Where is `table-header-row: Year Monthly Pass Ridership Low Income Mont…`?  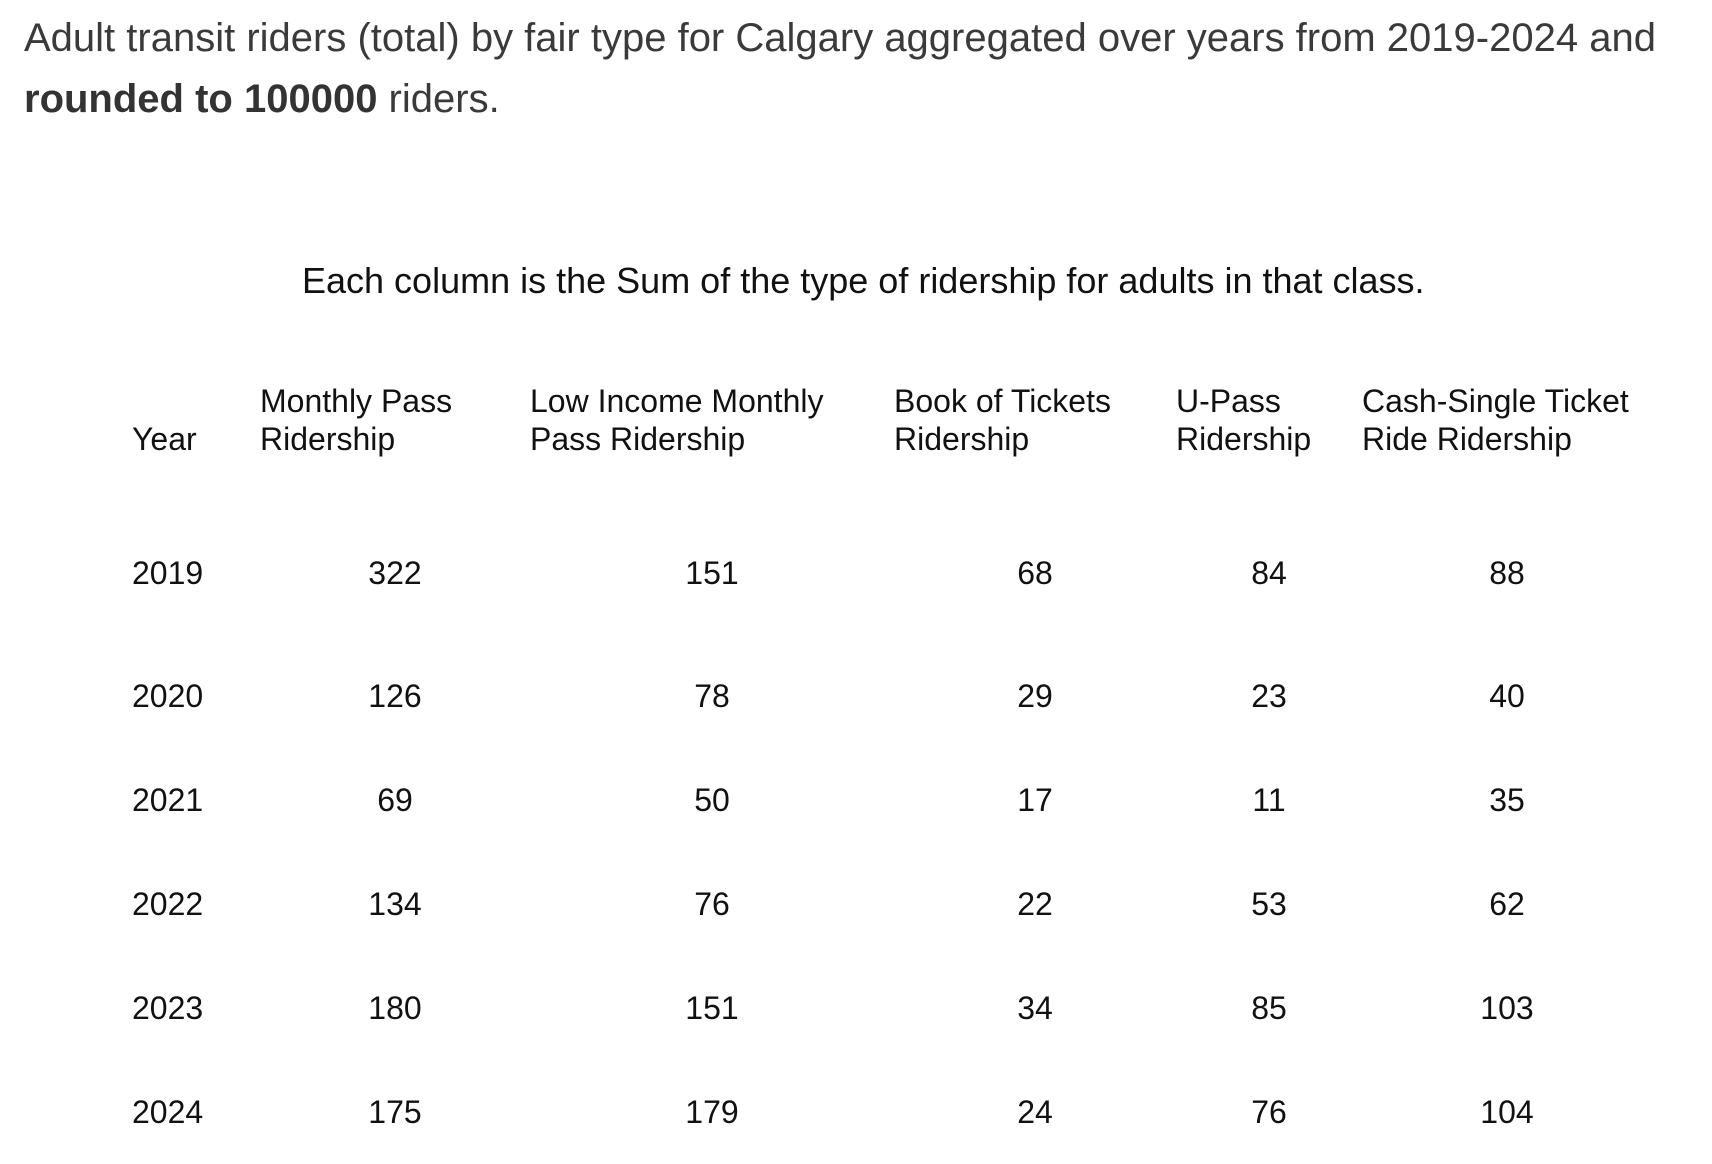 table-header-row: Year Monthly Pass Ridership Low Income Mont… is located at coordinates (892, 416).